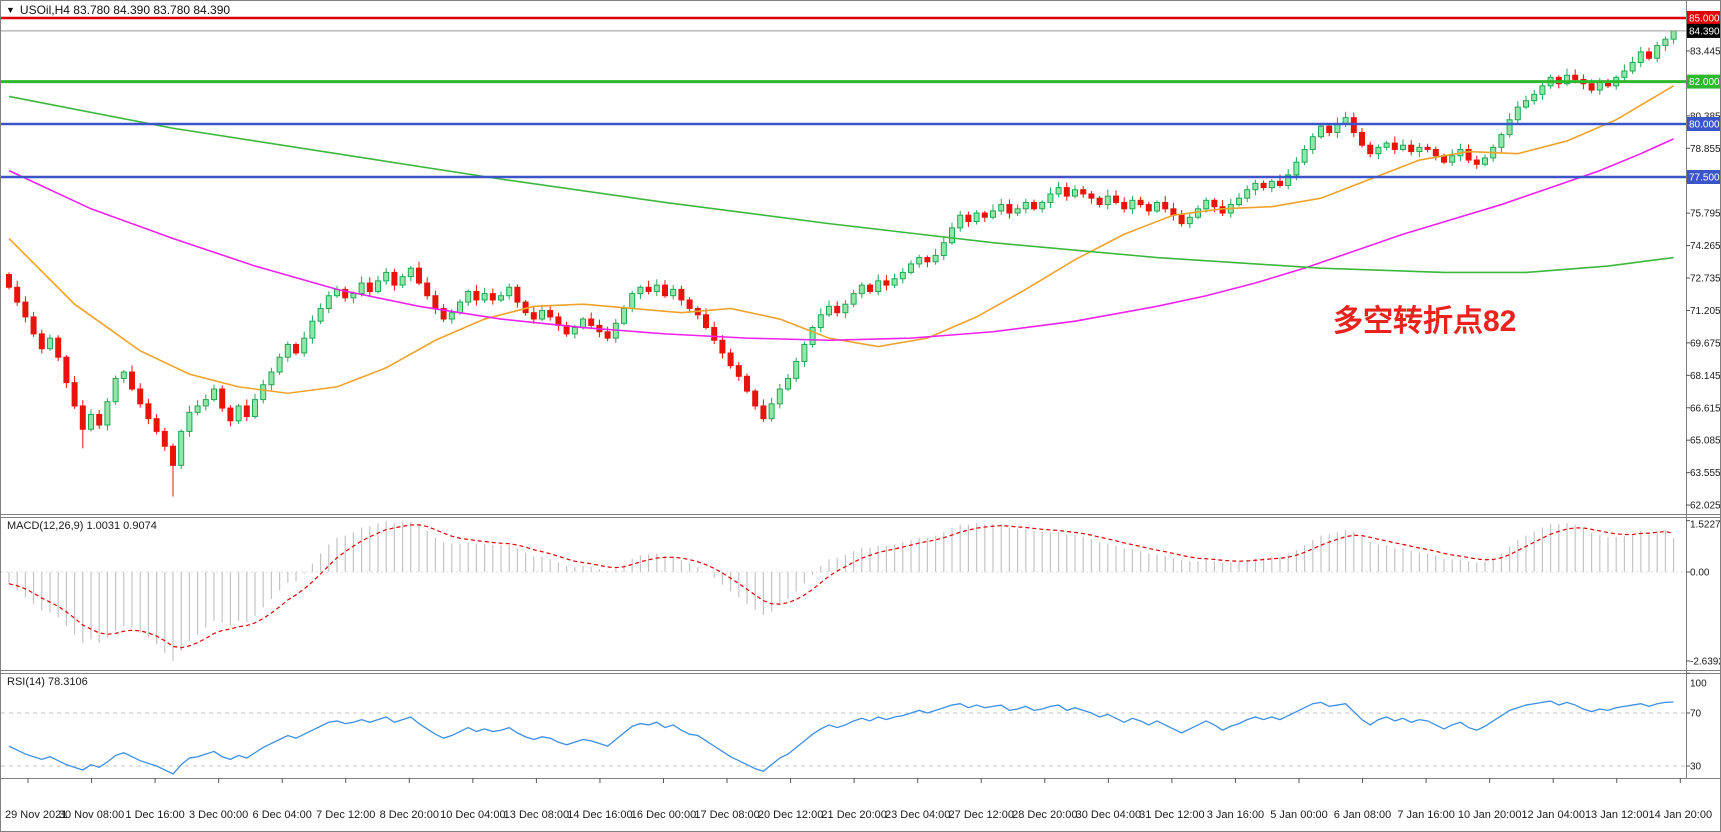 The height and width of the screenshot is (832, 1721). What do you see at coordinates (1703, 124) in the screenshot?
I see `price-badge-80.000` at bounding box center [1703, 124].